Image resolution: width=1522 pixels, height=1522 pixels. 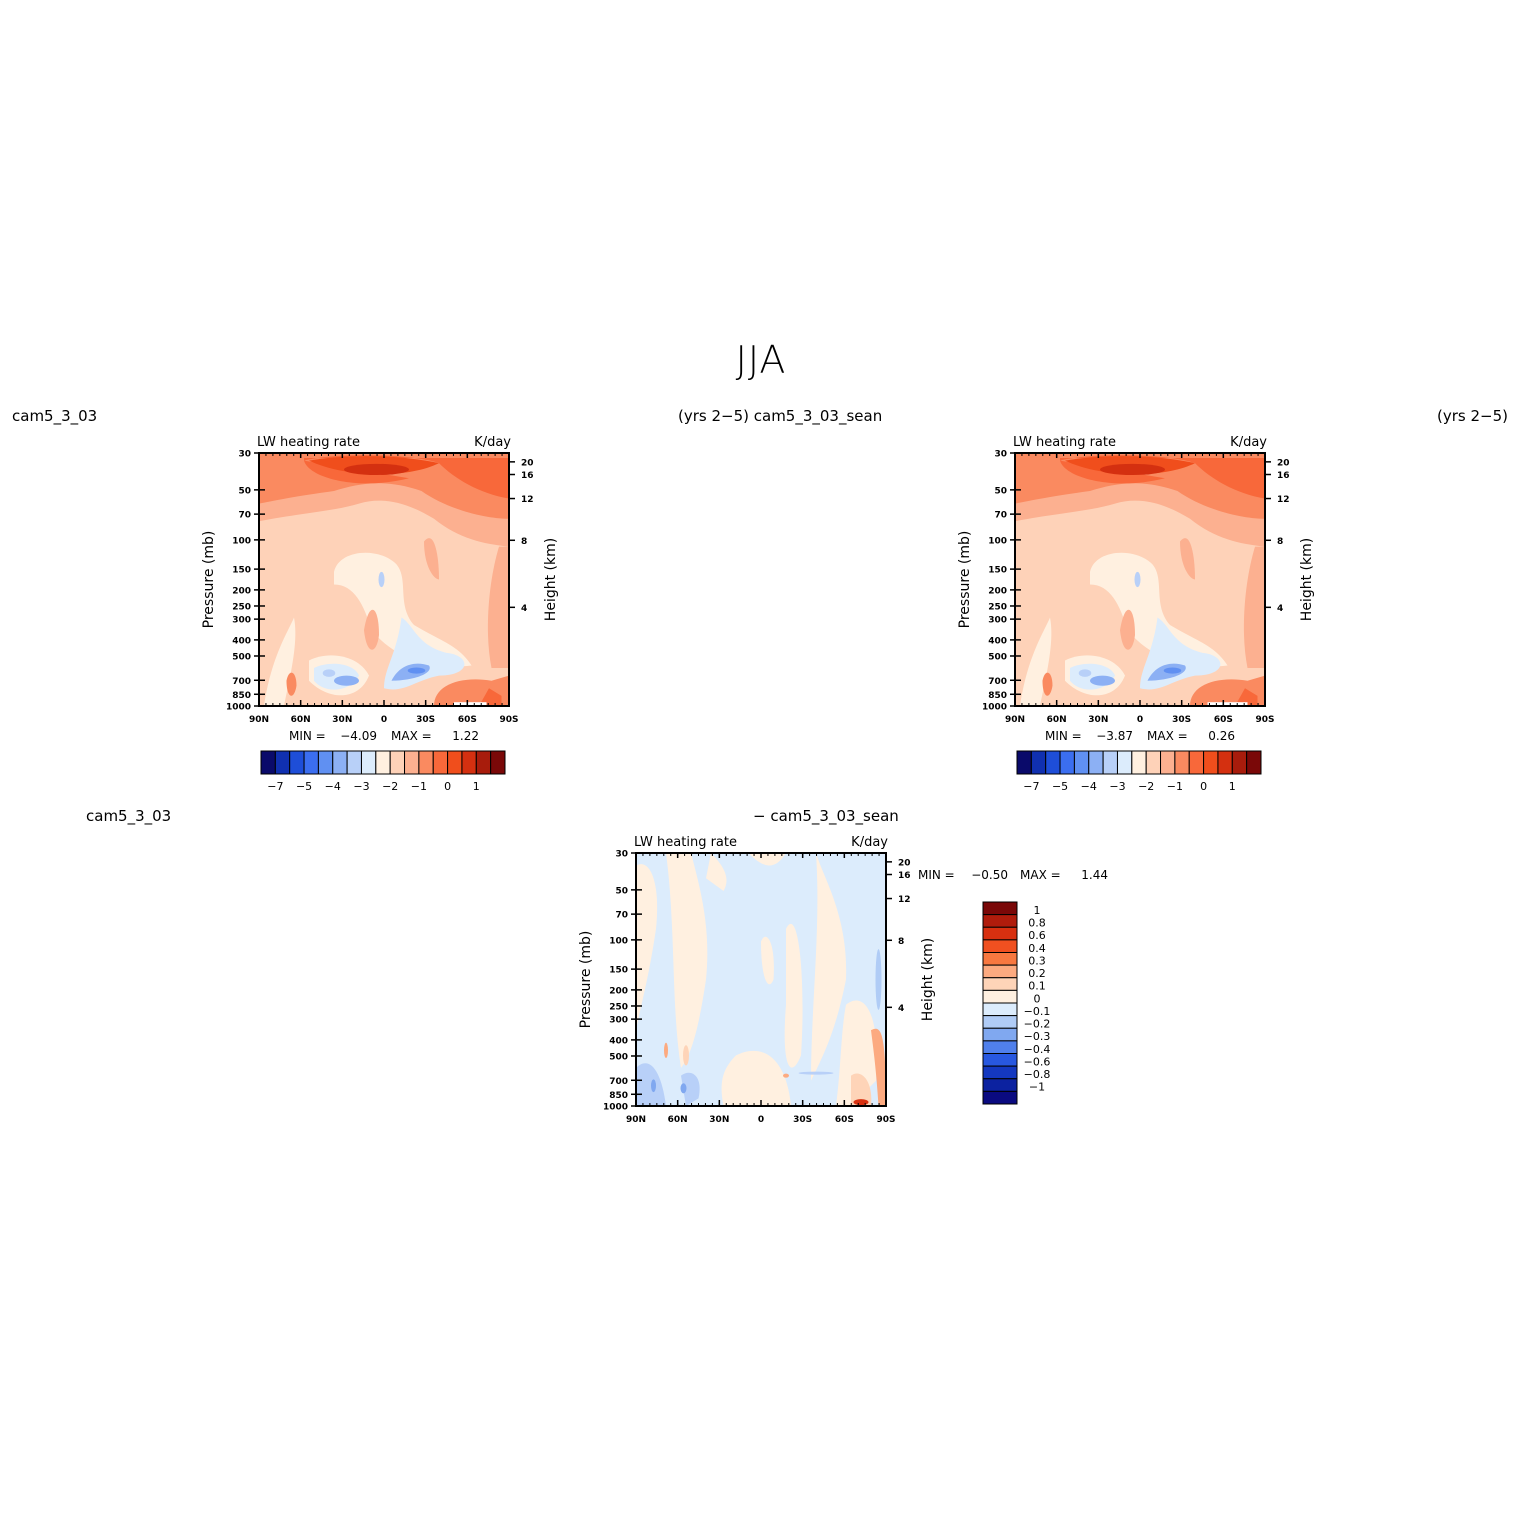 What do you see at coordinates (761, 360) in the screenshot?
I see `figure-title: JJA` at bounding box center [761, 360].